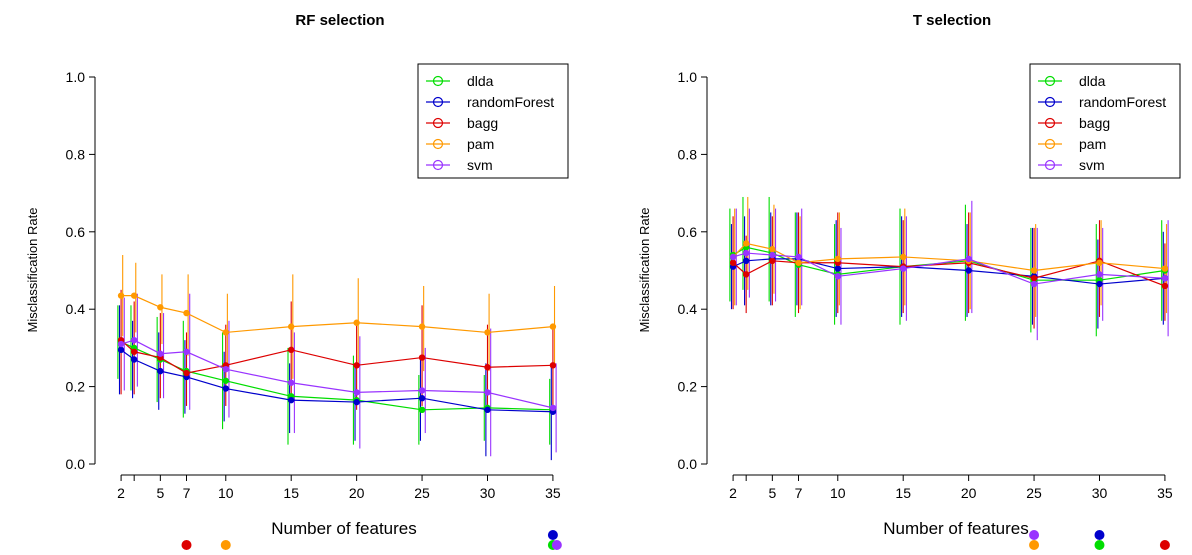 Image resolution: width=1192 pixels, height=555 pixels. What do you see at coordinates (76, 77) in the screenshot?
I see `y-tick-label: 1.0` at bounding box center [76, 77].